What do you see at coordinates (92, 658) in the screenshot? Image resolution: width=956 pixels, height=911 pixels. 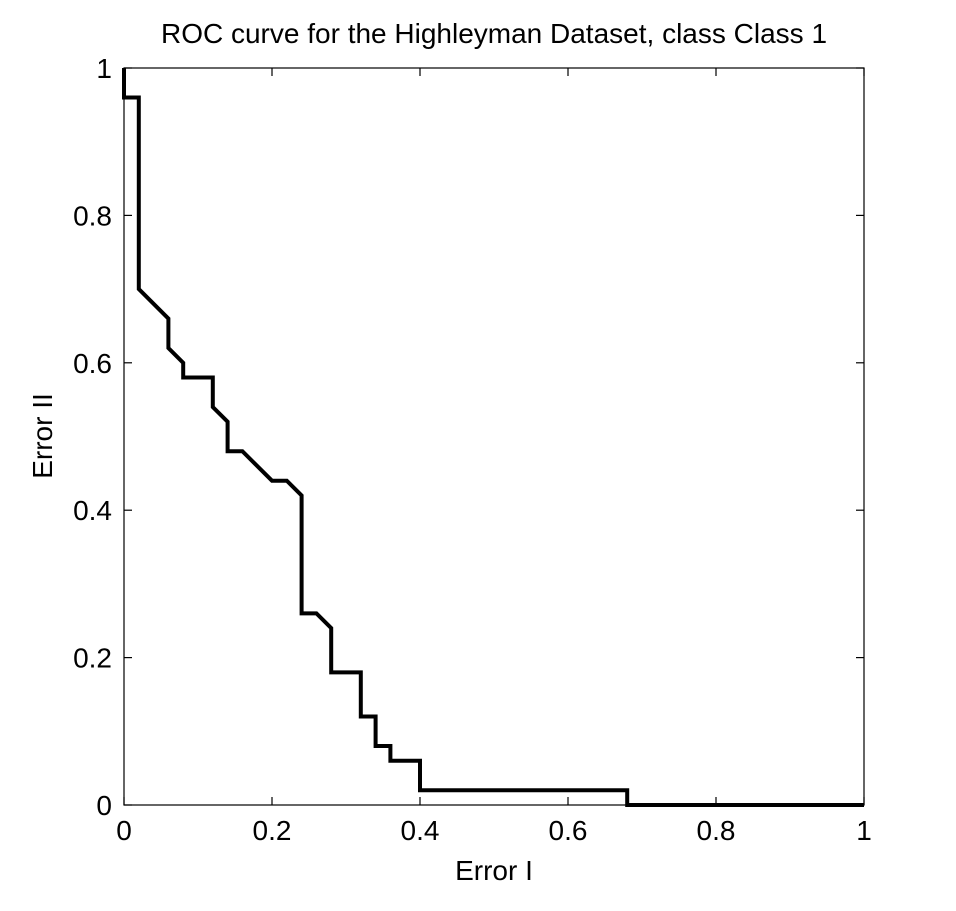 I see `y-tick-label: 0.2` at bounding box center [92, 658].